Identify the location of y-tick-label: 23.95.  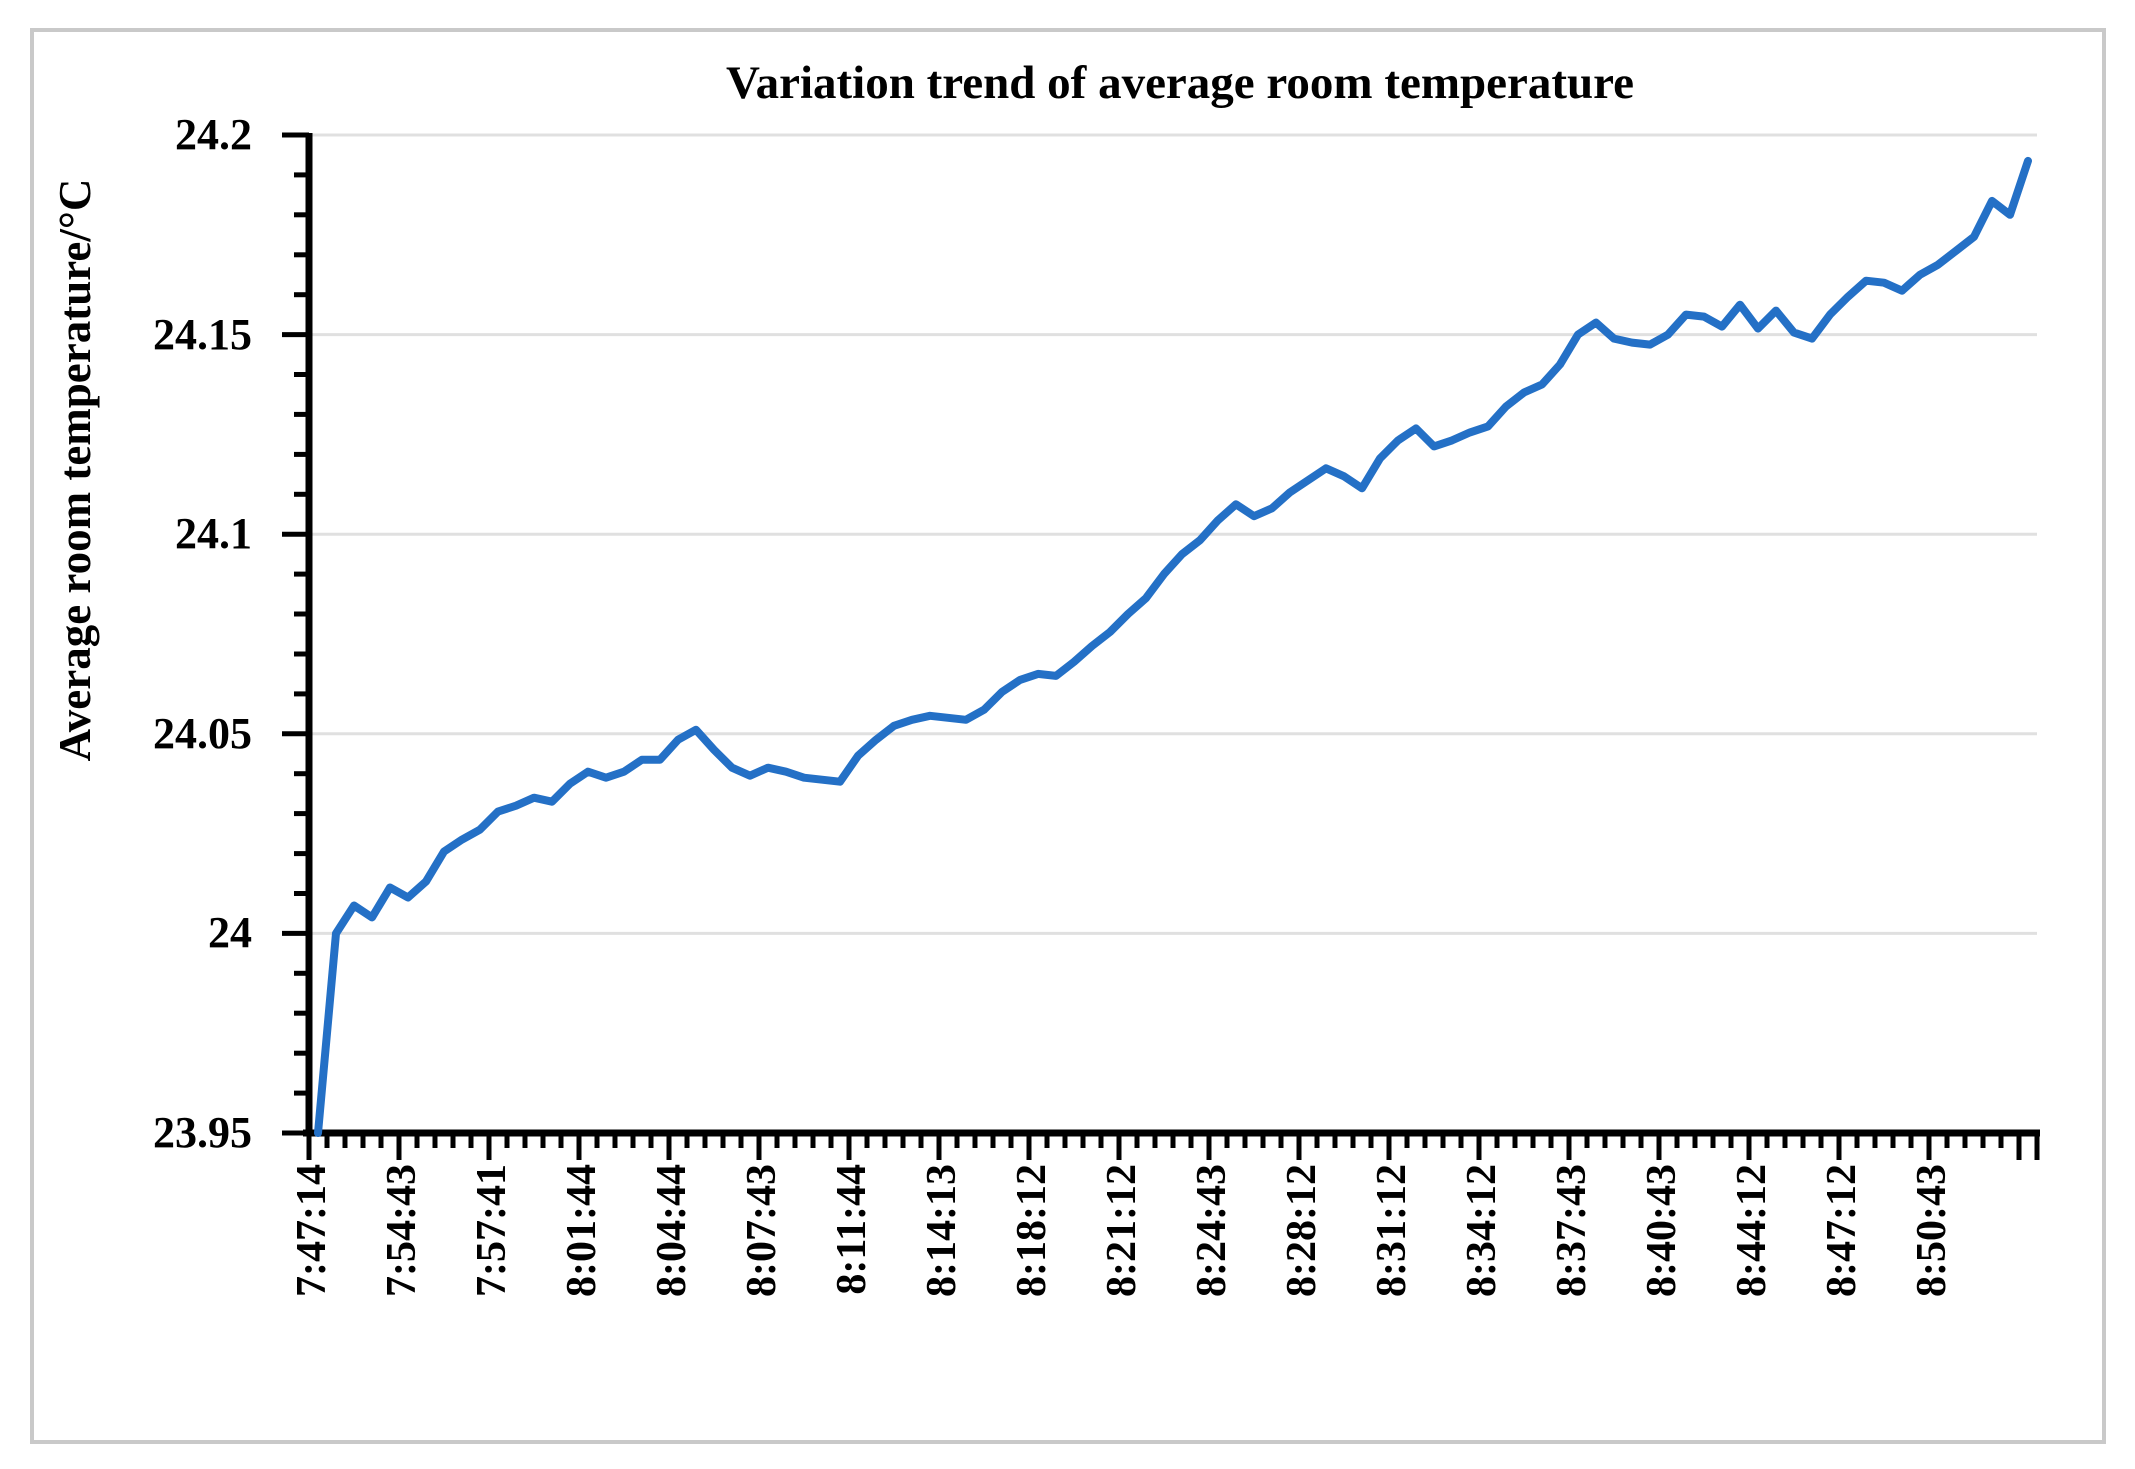
(202, 1132).